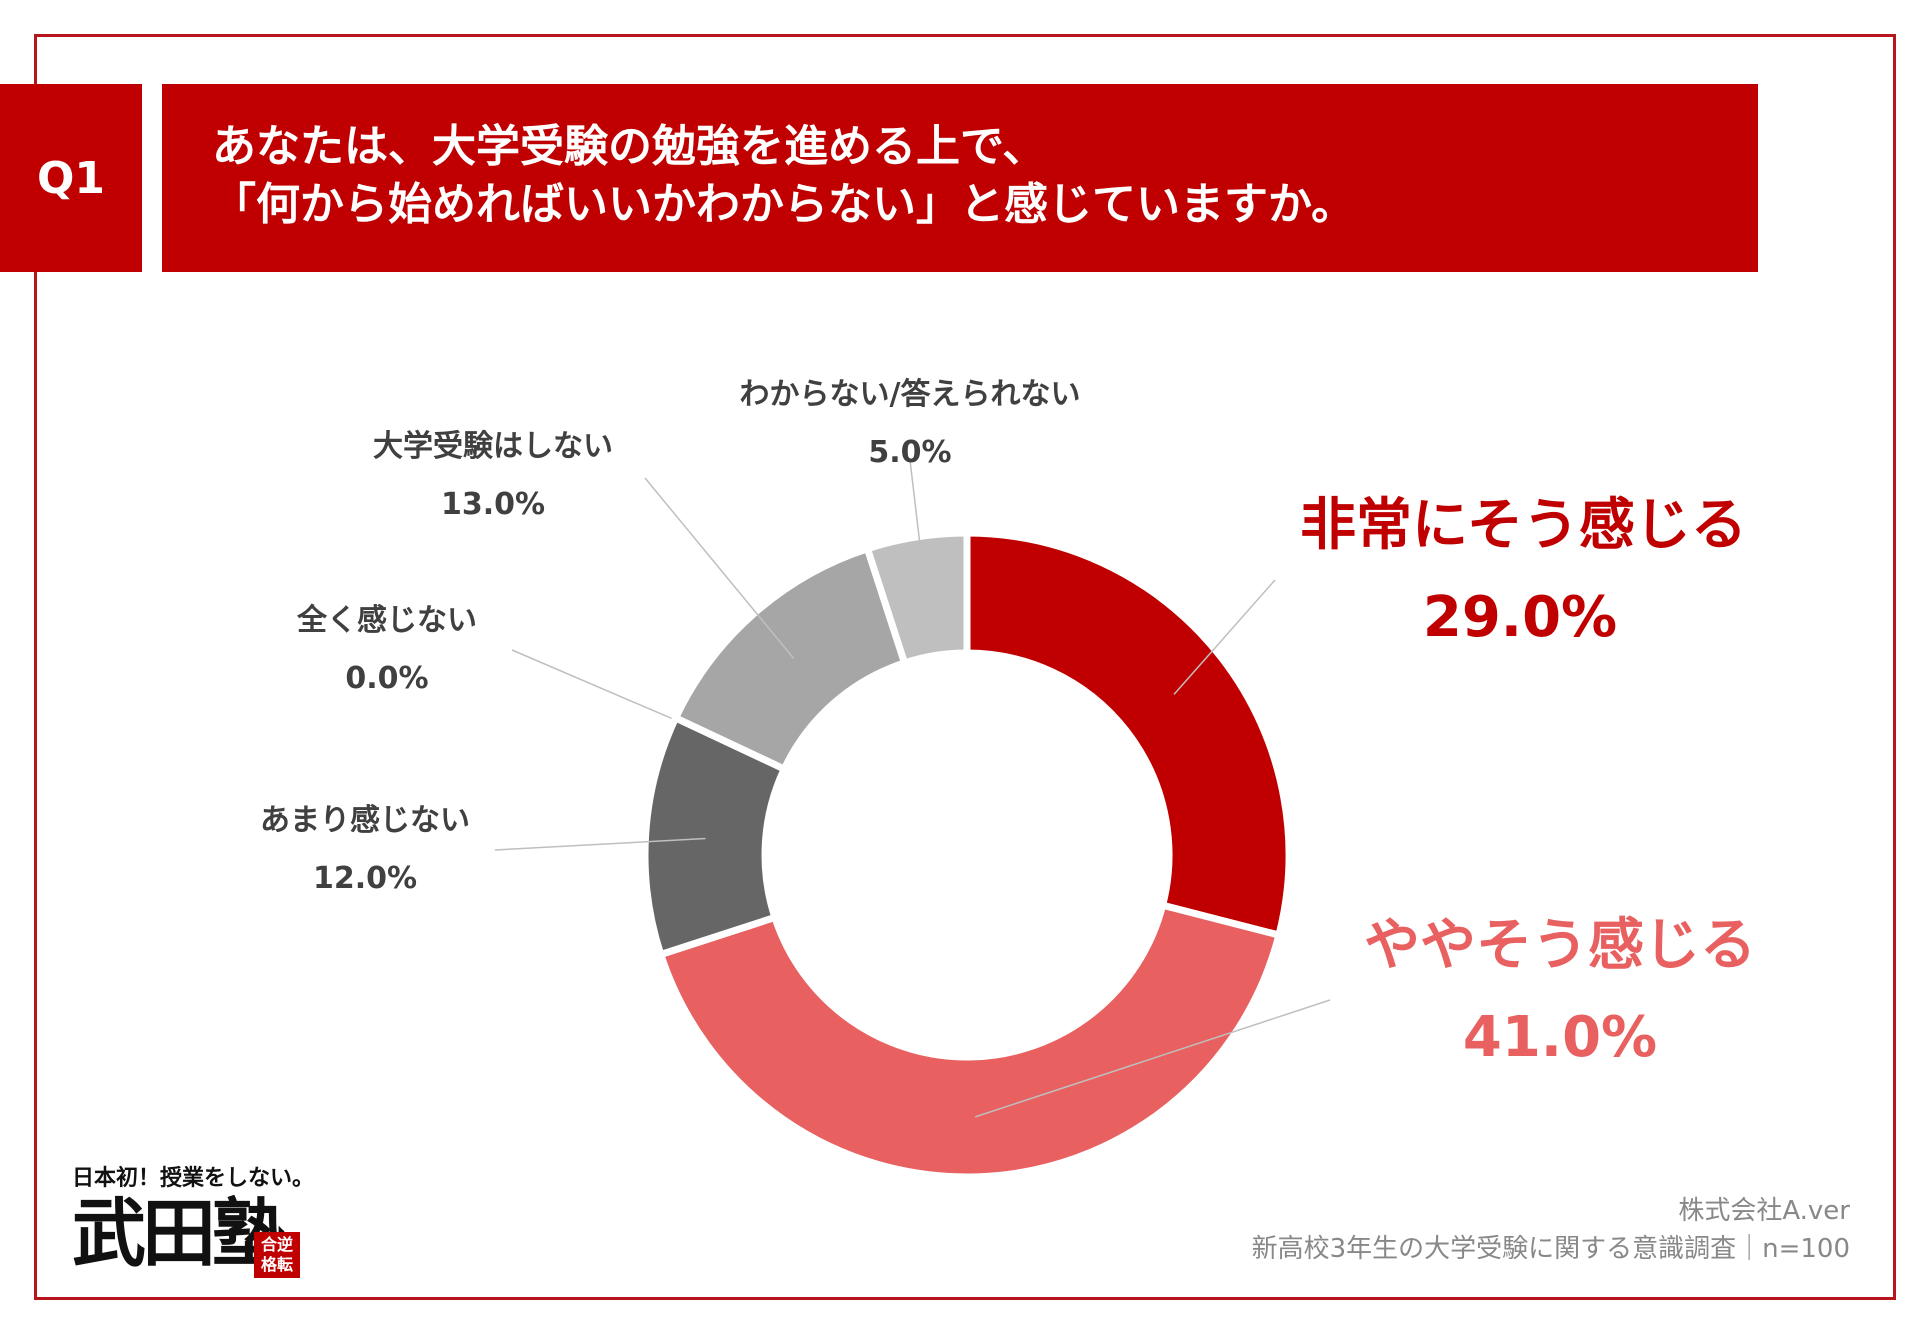  I want to click on label-slice-0-value: 29.0%, so click(1520, 617).